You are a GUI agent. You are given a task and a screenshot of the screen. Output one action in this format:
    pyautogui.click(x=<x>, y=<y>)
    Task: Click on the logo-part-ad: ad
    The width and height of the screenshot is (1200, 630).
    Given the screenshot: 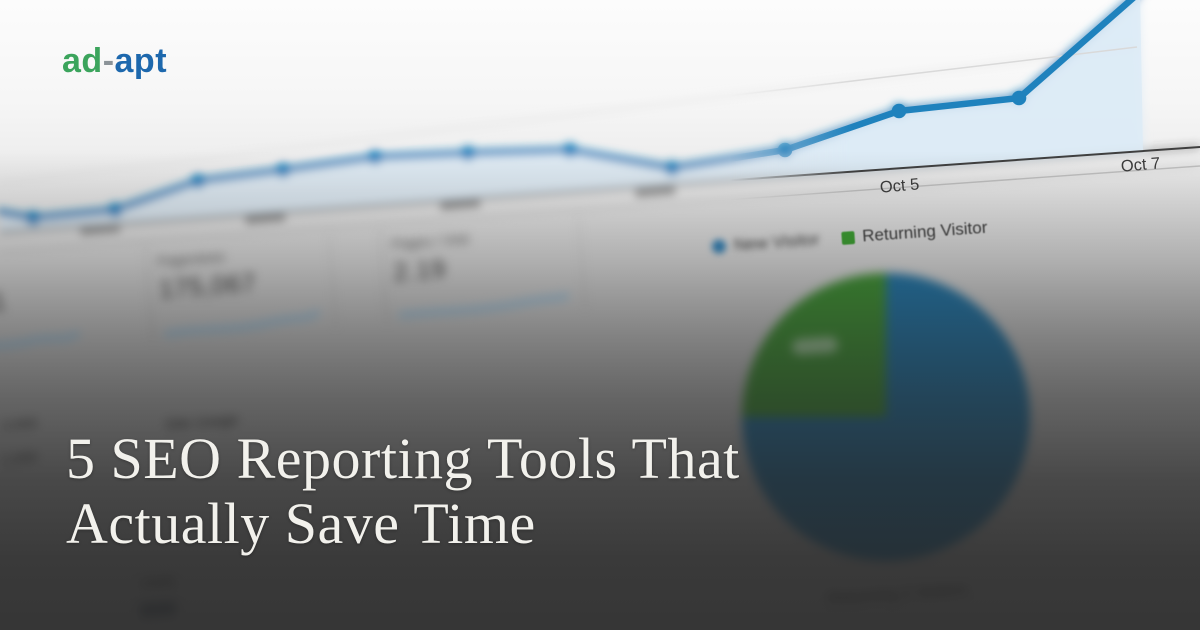 What is the action you would take?
    pyautogui.click(x=82, y=61)
    